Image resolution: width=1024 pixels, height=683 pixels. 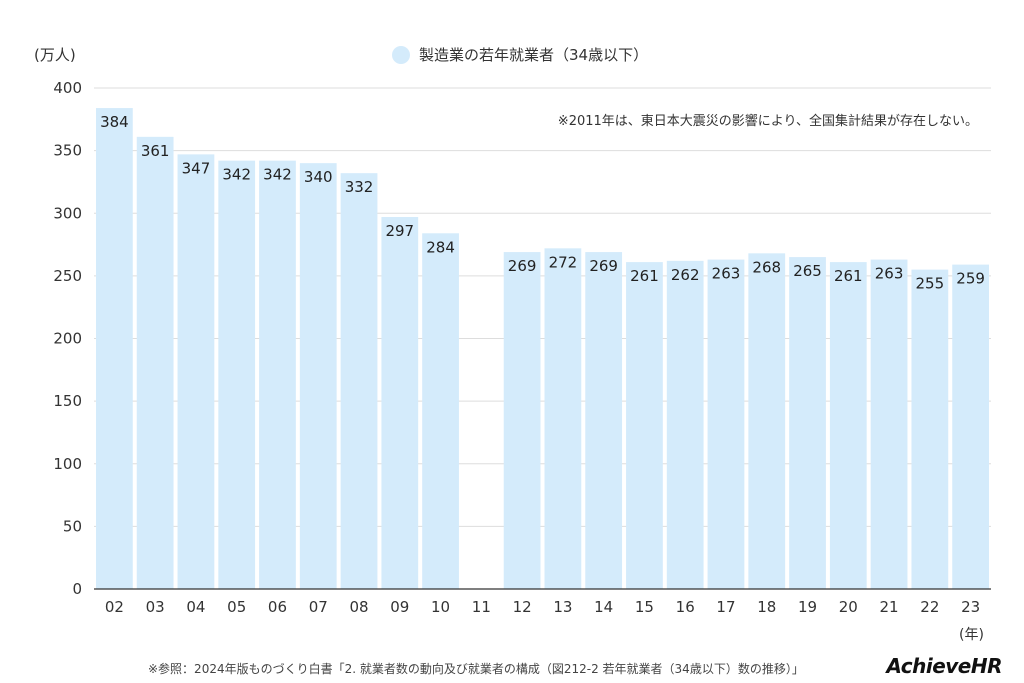 I want to click on y-tick-label: 50, so click(x=72, y=526).